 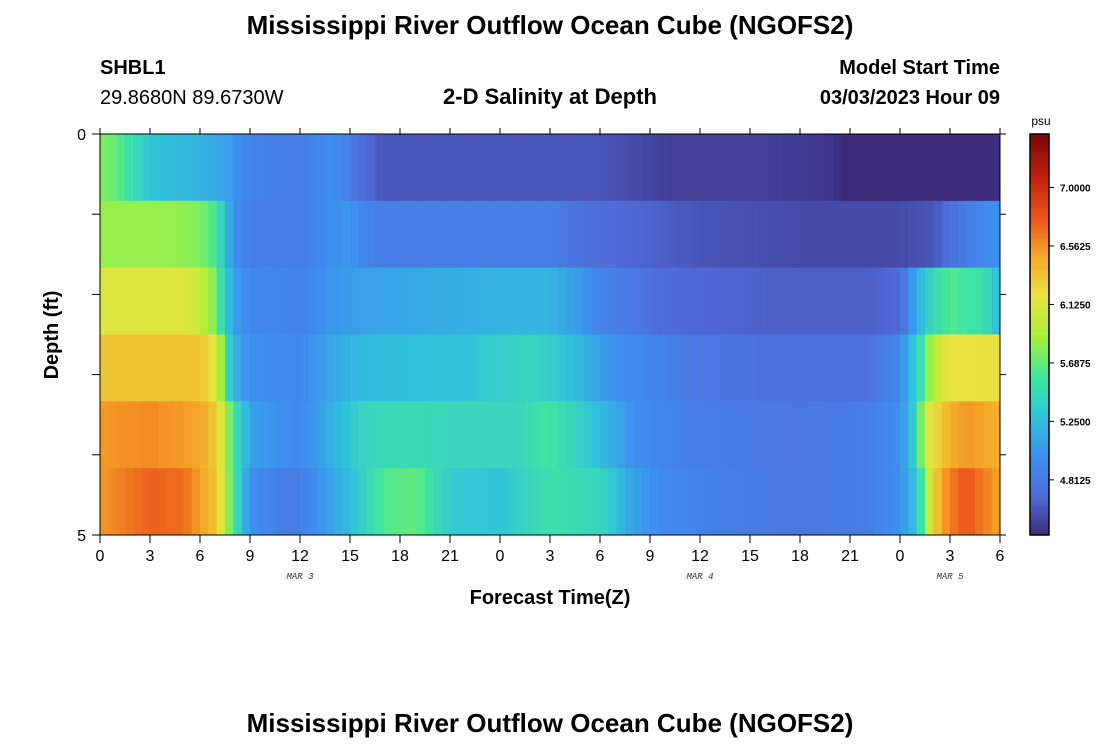 What do you see at coordinates (133, 68) in the screenshot?
I see `station-id: SHBL1` at bounding box center [133, 68].